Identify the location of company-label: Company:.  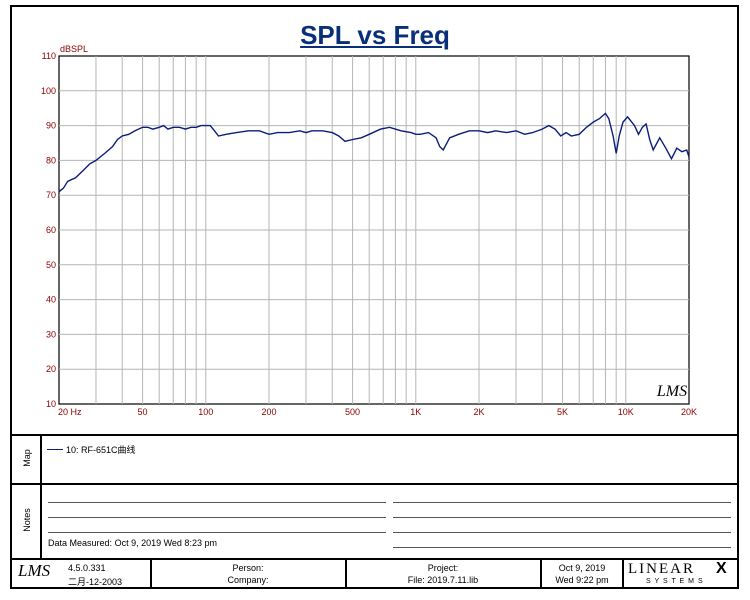
(248, 580).